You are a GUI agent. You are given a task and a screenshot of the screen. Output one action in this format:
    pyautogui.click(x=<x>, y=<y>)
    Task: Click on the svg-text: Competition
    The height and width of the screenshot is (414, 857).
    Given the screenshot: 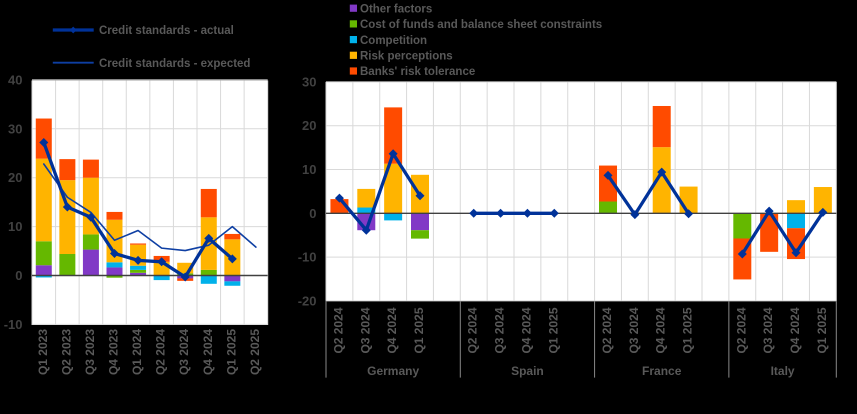 What is the action you would take?
    pyautogui.click(x=393, y=41)
    